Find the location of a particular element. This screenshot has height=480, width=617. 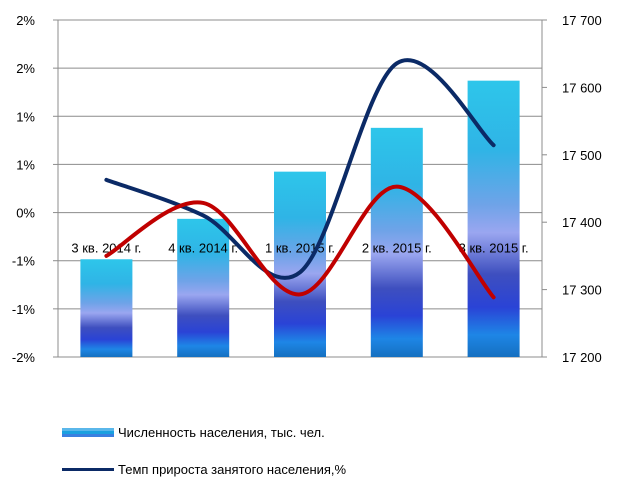

y-right-tick-label: 17 200 is located at coordinates (582, 357).